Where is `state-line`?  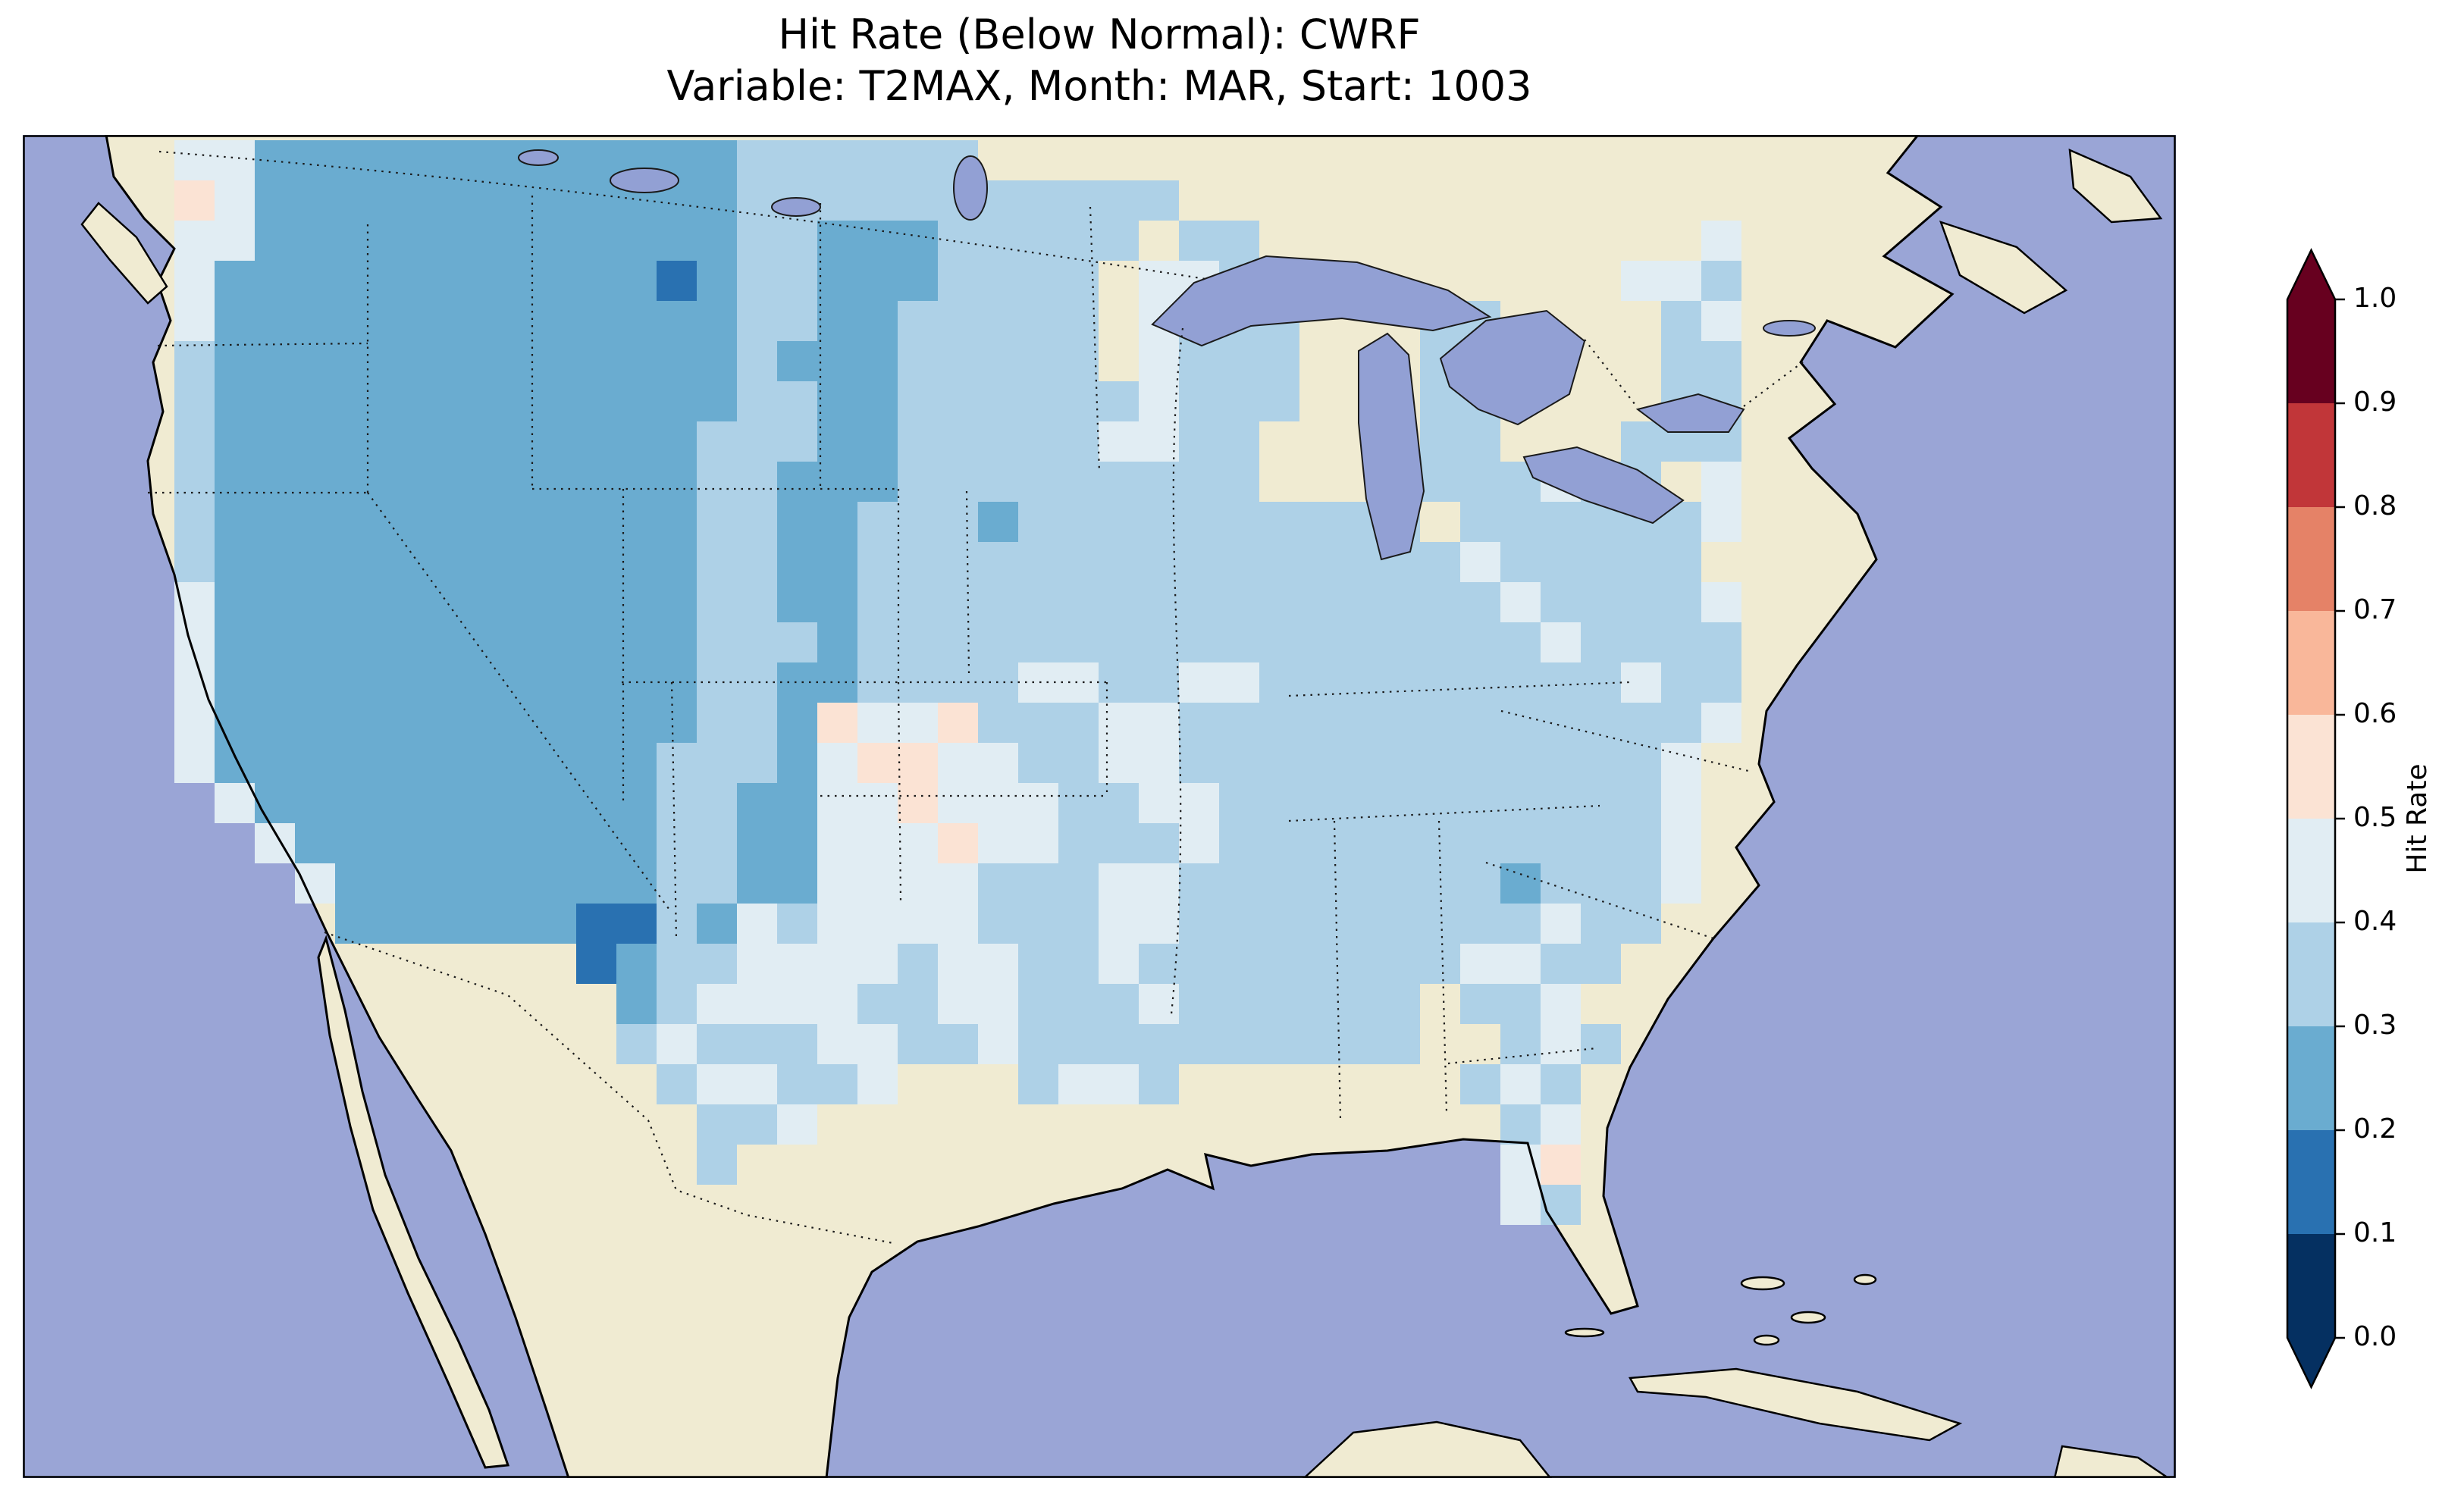
state-line is located at coordinates (967, 582).